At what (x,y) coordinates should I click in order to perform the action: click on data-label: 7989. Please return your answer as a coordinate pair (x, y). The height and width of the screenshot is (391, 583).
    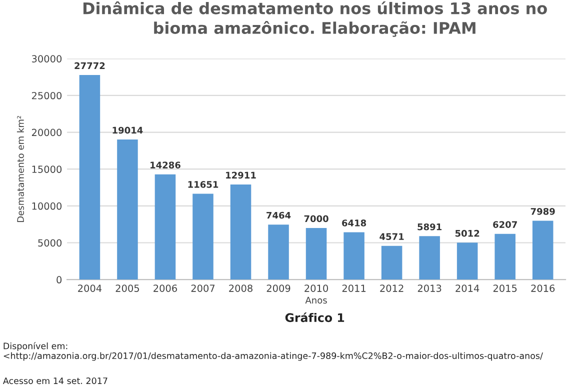
    Looking at the image, I should click on (542, 211).